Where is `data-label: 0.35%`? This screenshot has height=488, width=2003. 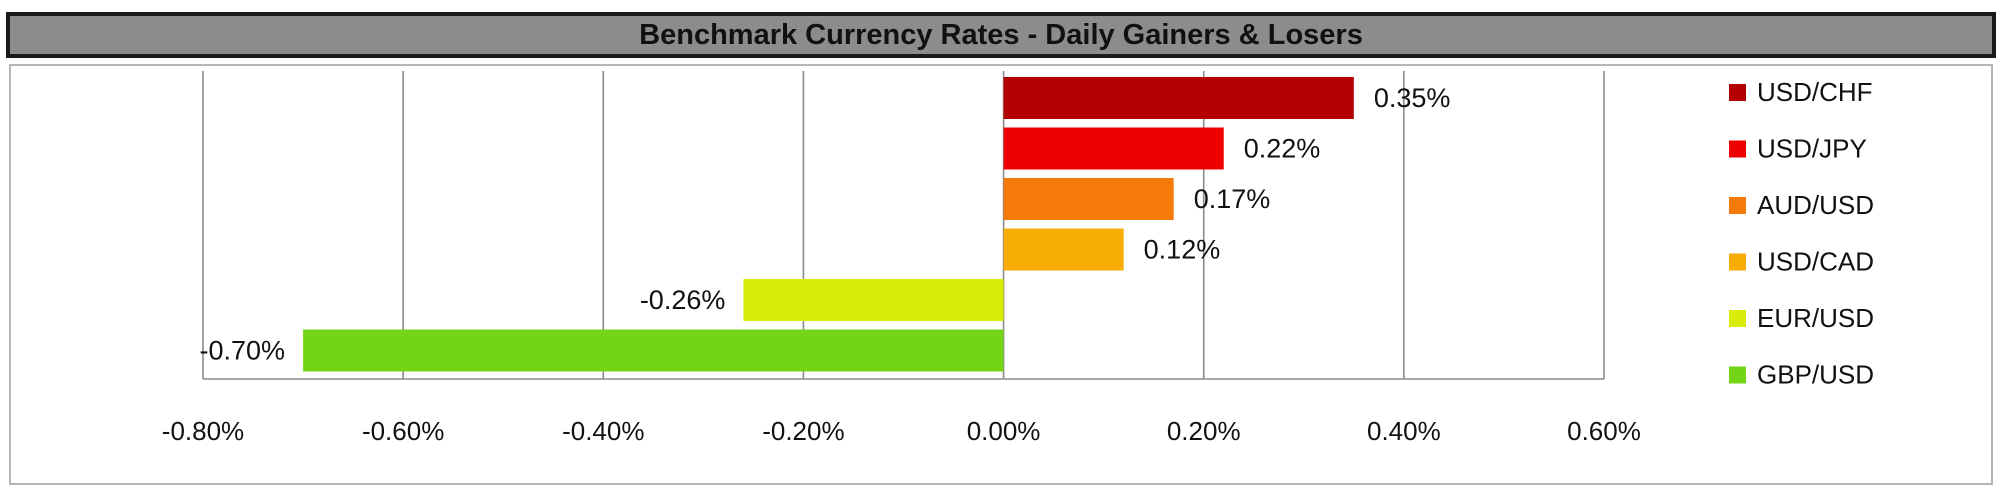 data-label: 0.35% is located at coordinates (1412, 98).